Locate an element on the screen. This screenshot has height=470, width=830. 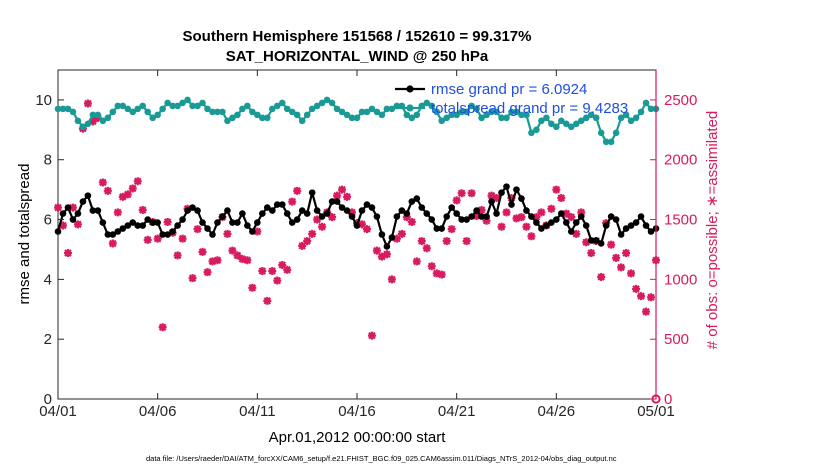
x-tick-label: 04/11 is located at coordinates (257, 411).